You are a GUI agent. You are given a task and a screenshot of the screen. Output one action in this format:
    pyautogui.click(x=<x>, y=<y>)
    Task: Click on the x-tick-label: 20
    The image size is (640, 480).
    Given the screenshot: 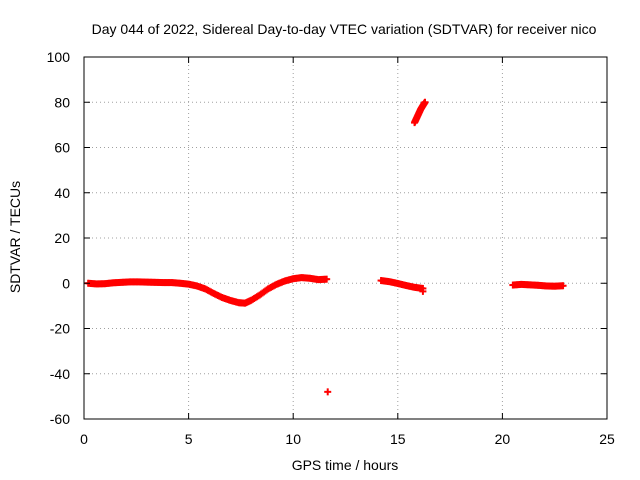 What is the action you would take?
    pyautogui.click(x=503, y=439)
    